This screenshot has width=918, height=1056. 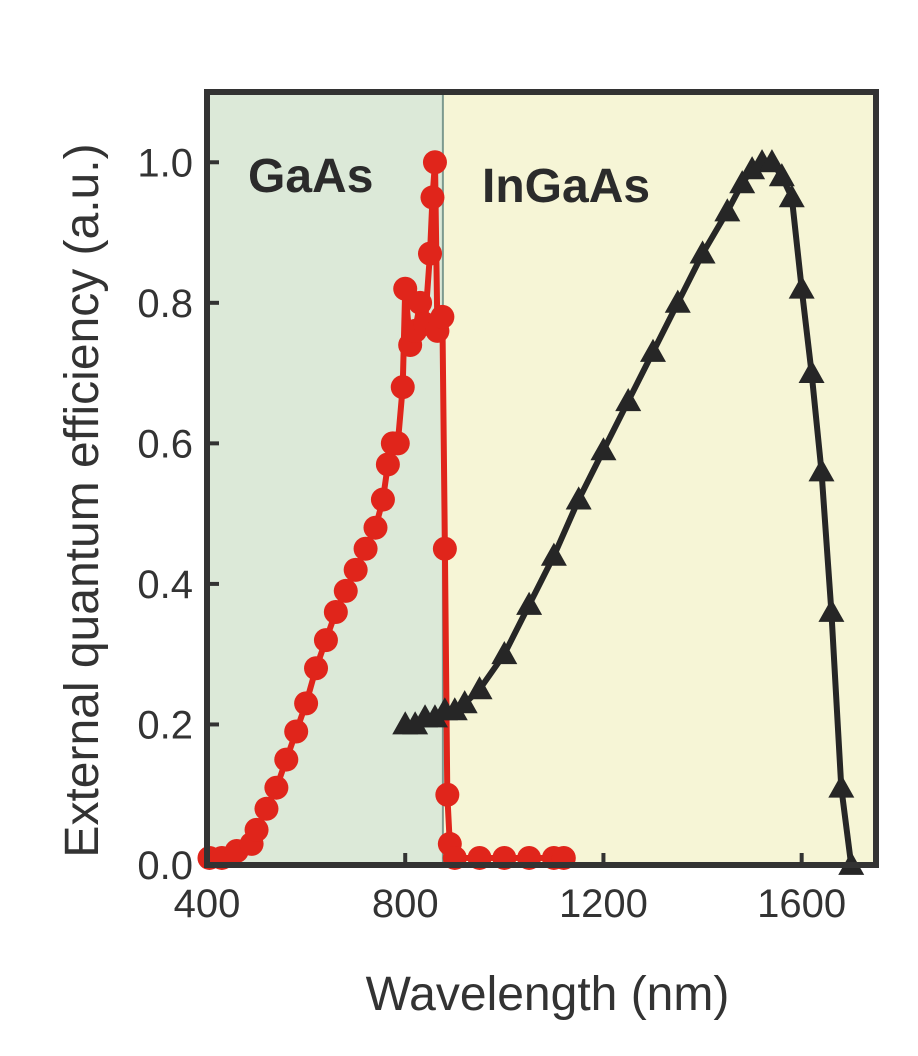 What do you see at coordinates (310, 176) in the screenshot?
I see `region-label-gaas: GaAs` at bounding box center [310, 176].